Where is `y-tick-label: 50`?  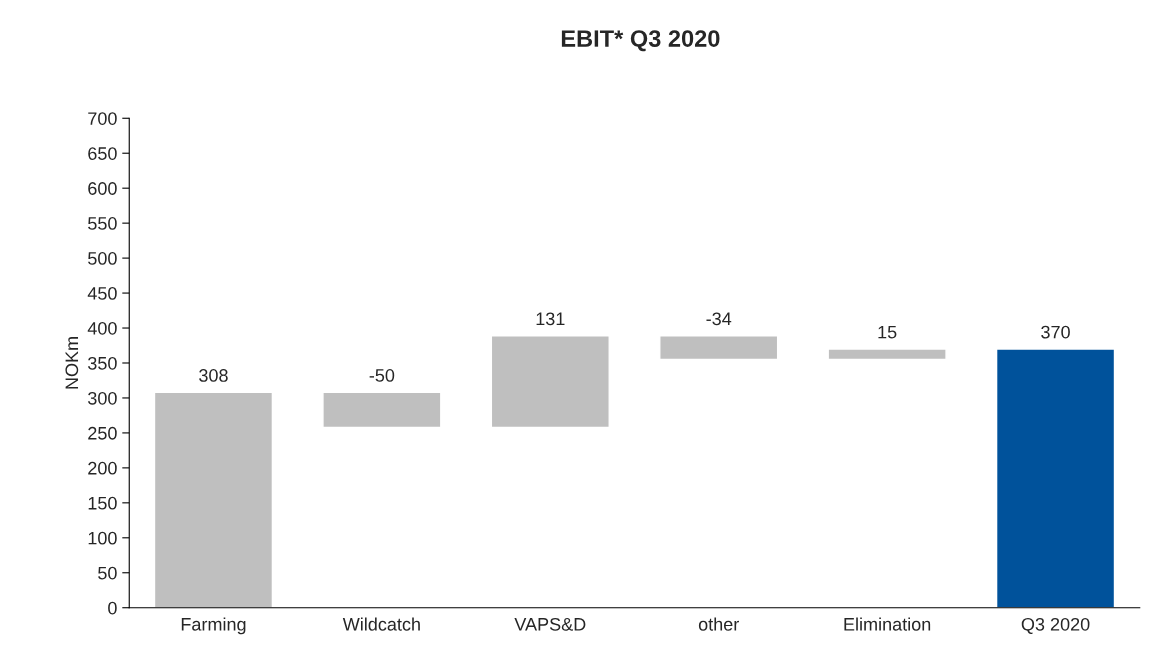 y-tick-label: 50 is located at coordinates (107, 573).